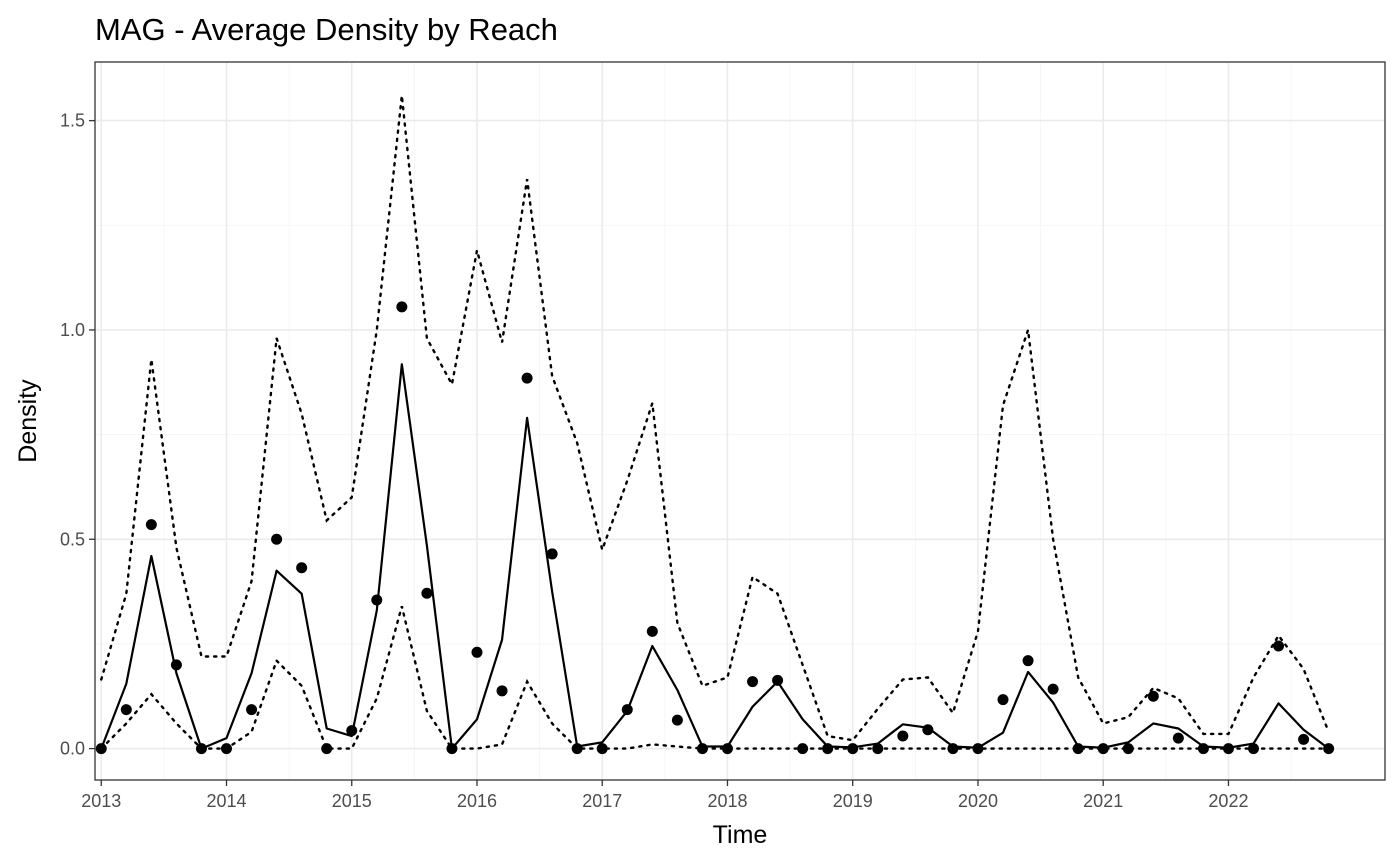 The height and width of the screenshot is (865, 1400). What do you see at coordinates (28, 421) in the screenshot?
I see `y-axis-title: Density` at bounding box center [28, 421].